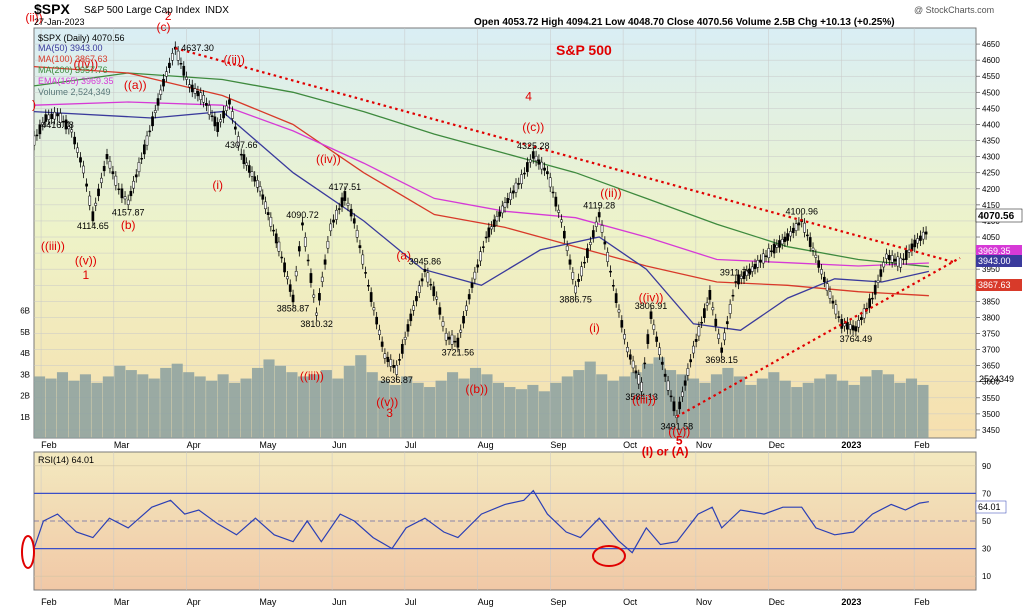  I want to click on price-label: 4119.28, so click(599, 206).